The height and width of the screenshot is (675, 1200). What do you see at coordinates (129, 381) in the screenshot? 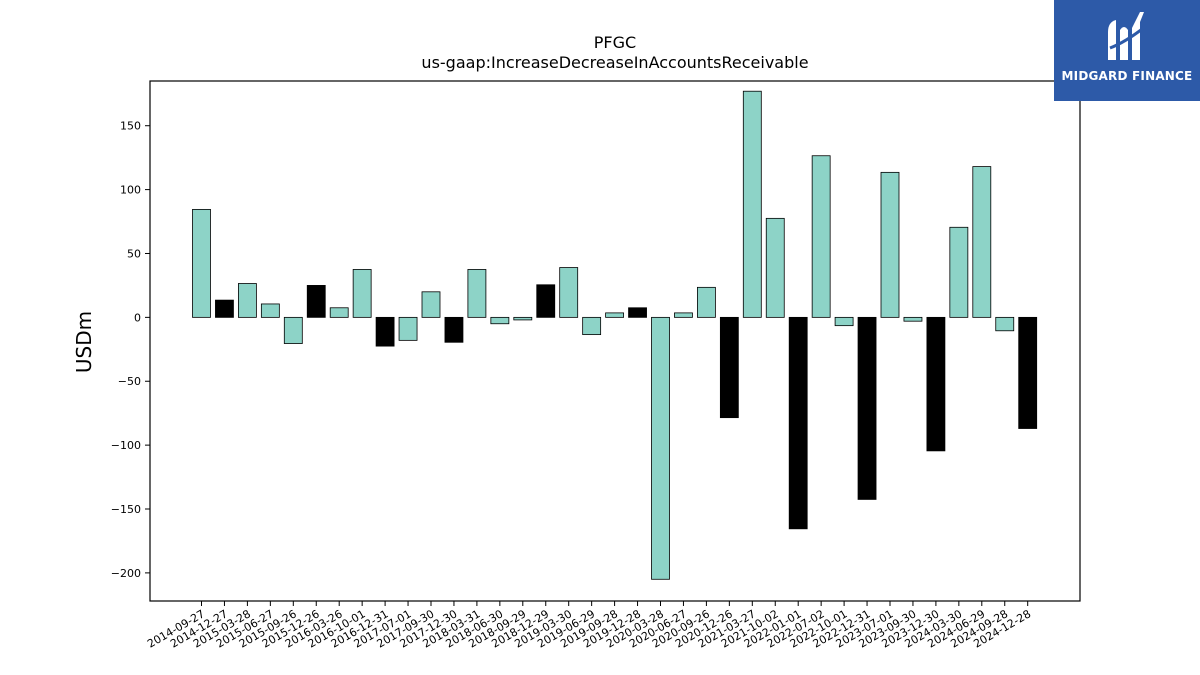
I see `y-tick-label: −50` at bounding box center [129, 381].